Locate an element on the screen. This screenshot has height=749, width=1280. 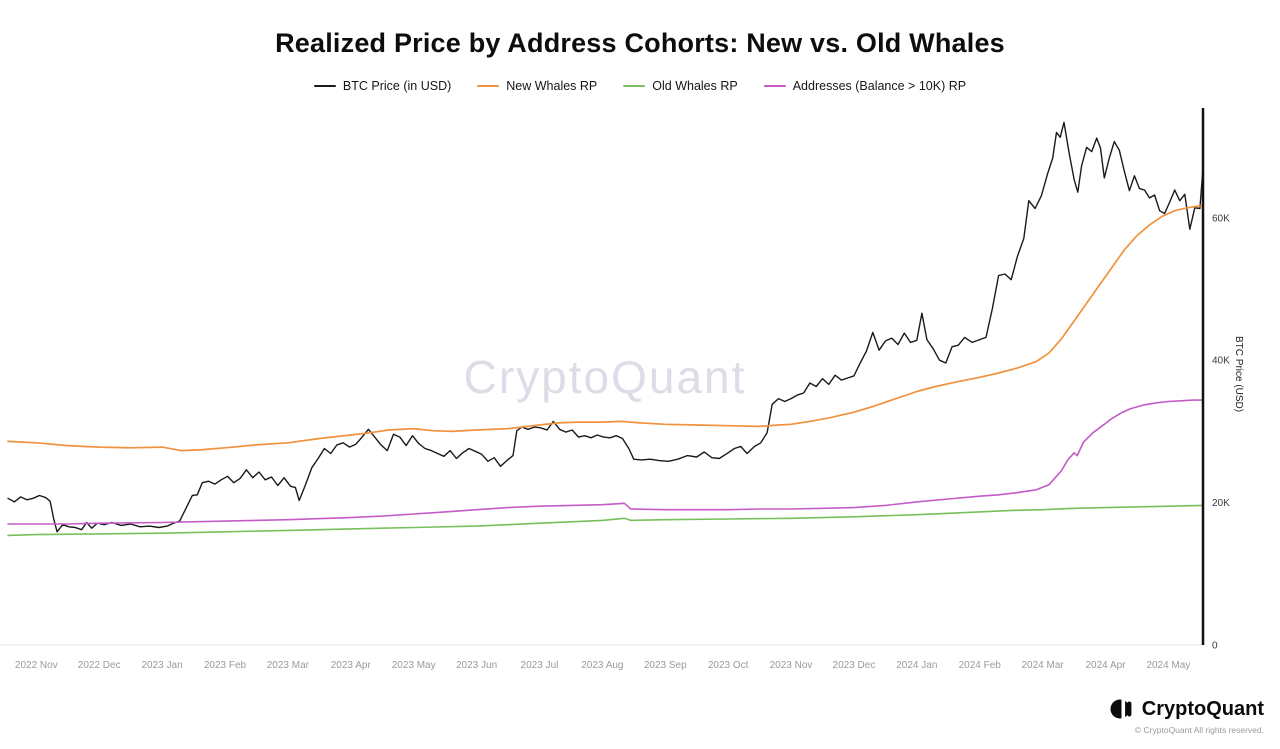
footer-brand-name: CryptoQuant is located at coordinates (1202, 708).